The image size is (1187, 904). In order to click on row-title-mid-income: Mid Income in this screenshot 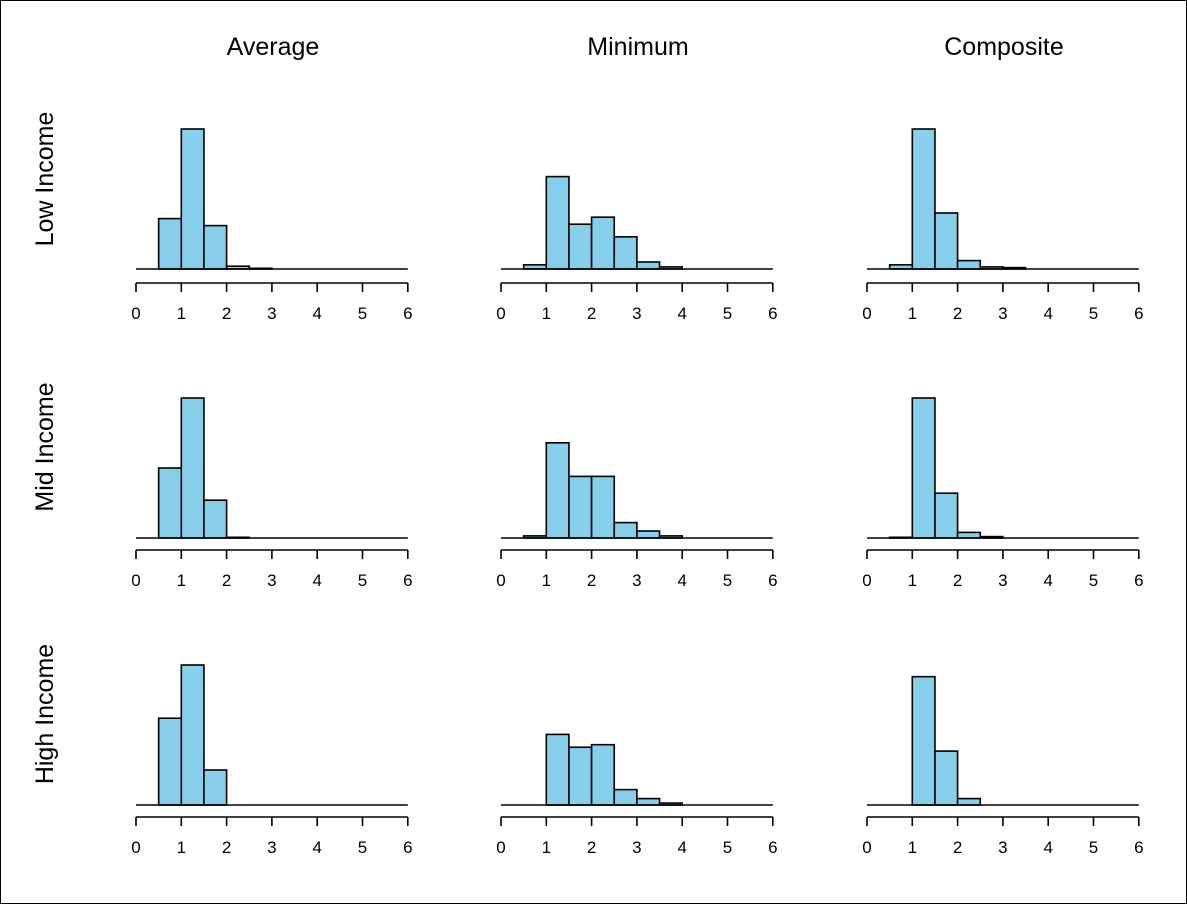, I will do `click(45, 446)`.